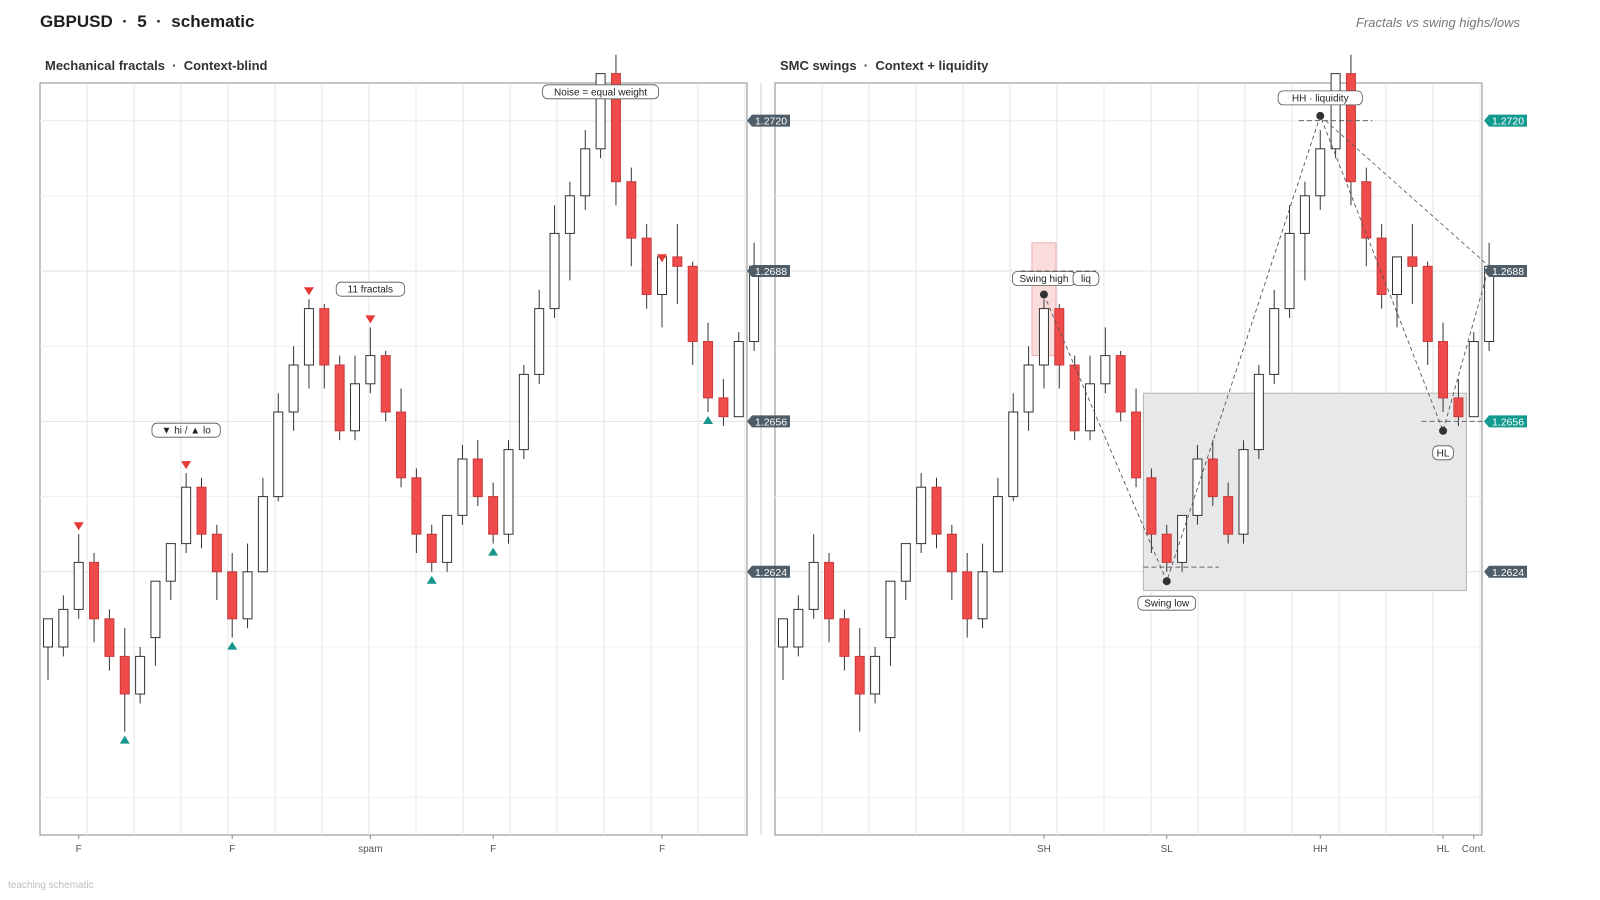 This screenshot has width=1600, height=900. I want to click on annotation-label: ▼ hi / ▲ lo, so click(187, 431).